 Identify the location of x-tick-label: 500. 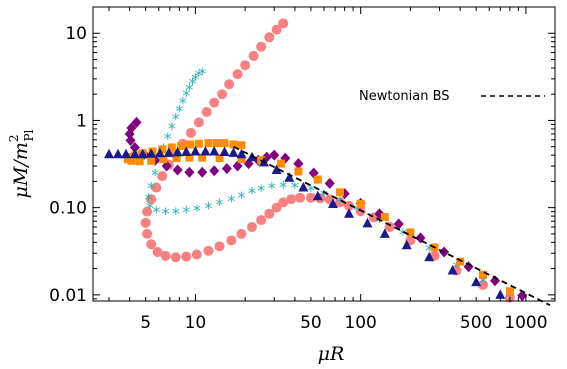
(476, 323).